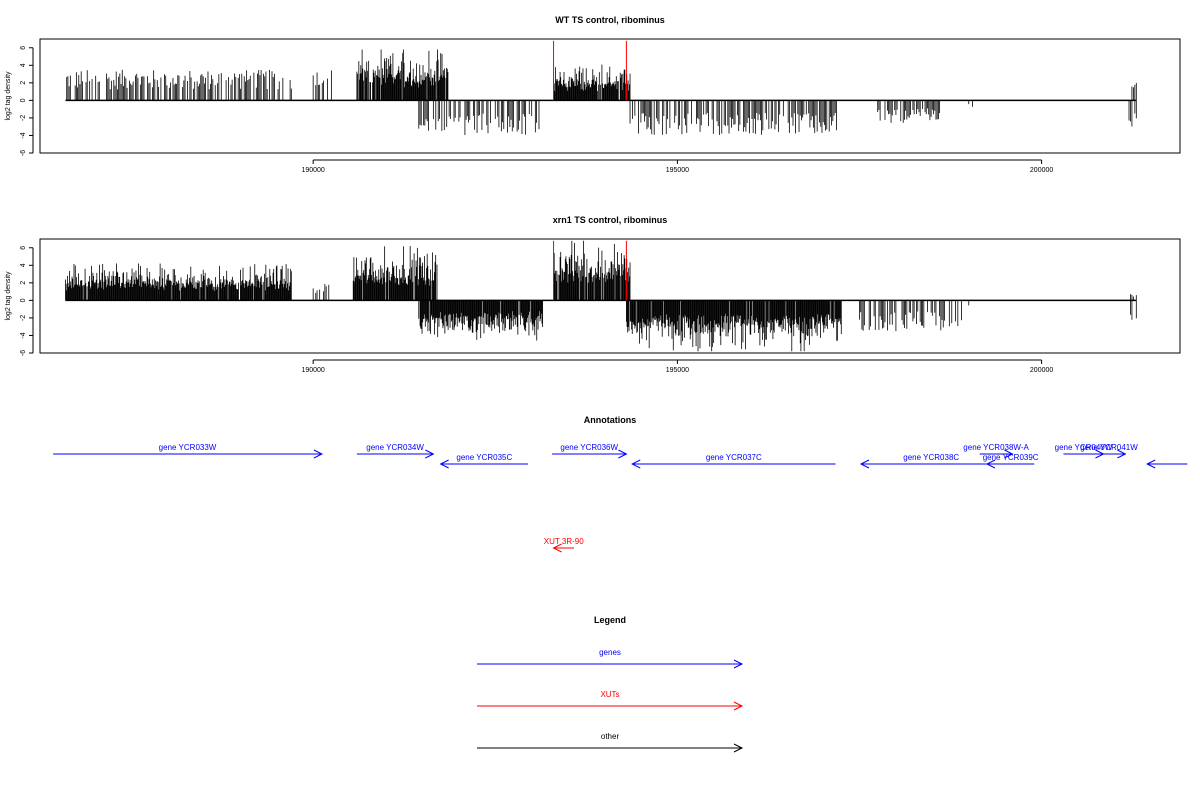  What do you see at coordinates (23, 248) in the screenshot?
I see `xrn1-y-tick-label: 6` at bounding box center [23, 248].